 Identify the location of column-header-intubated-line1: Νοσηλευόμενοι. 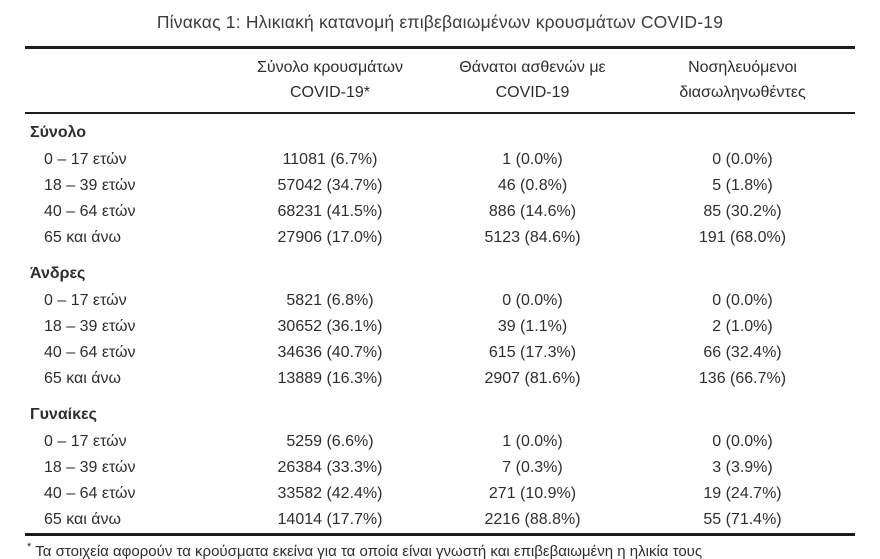
(742, 67).